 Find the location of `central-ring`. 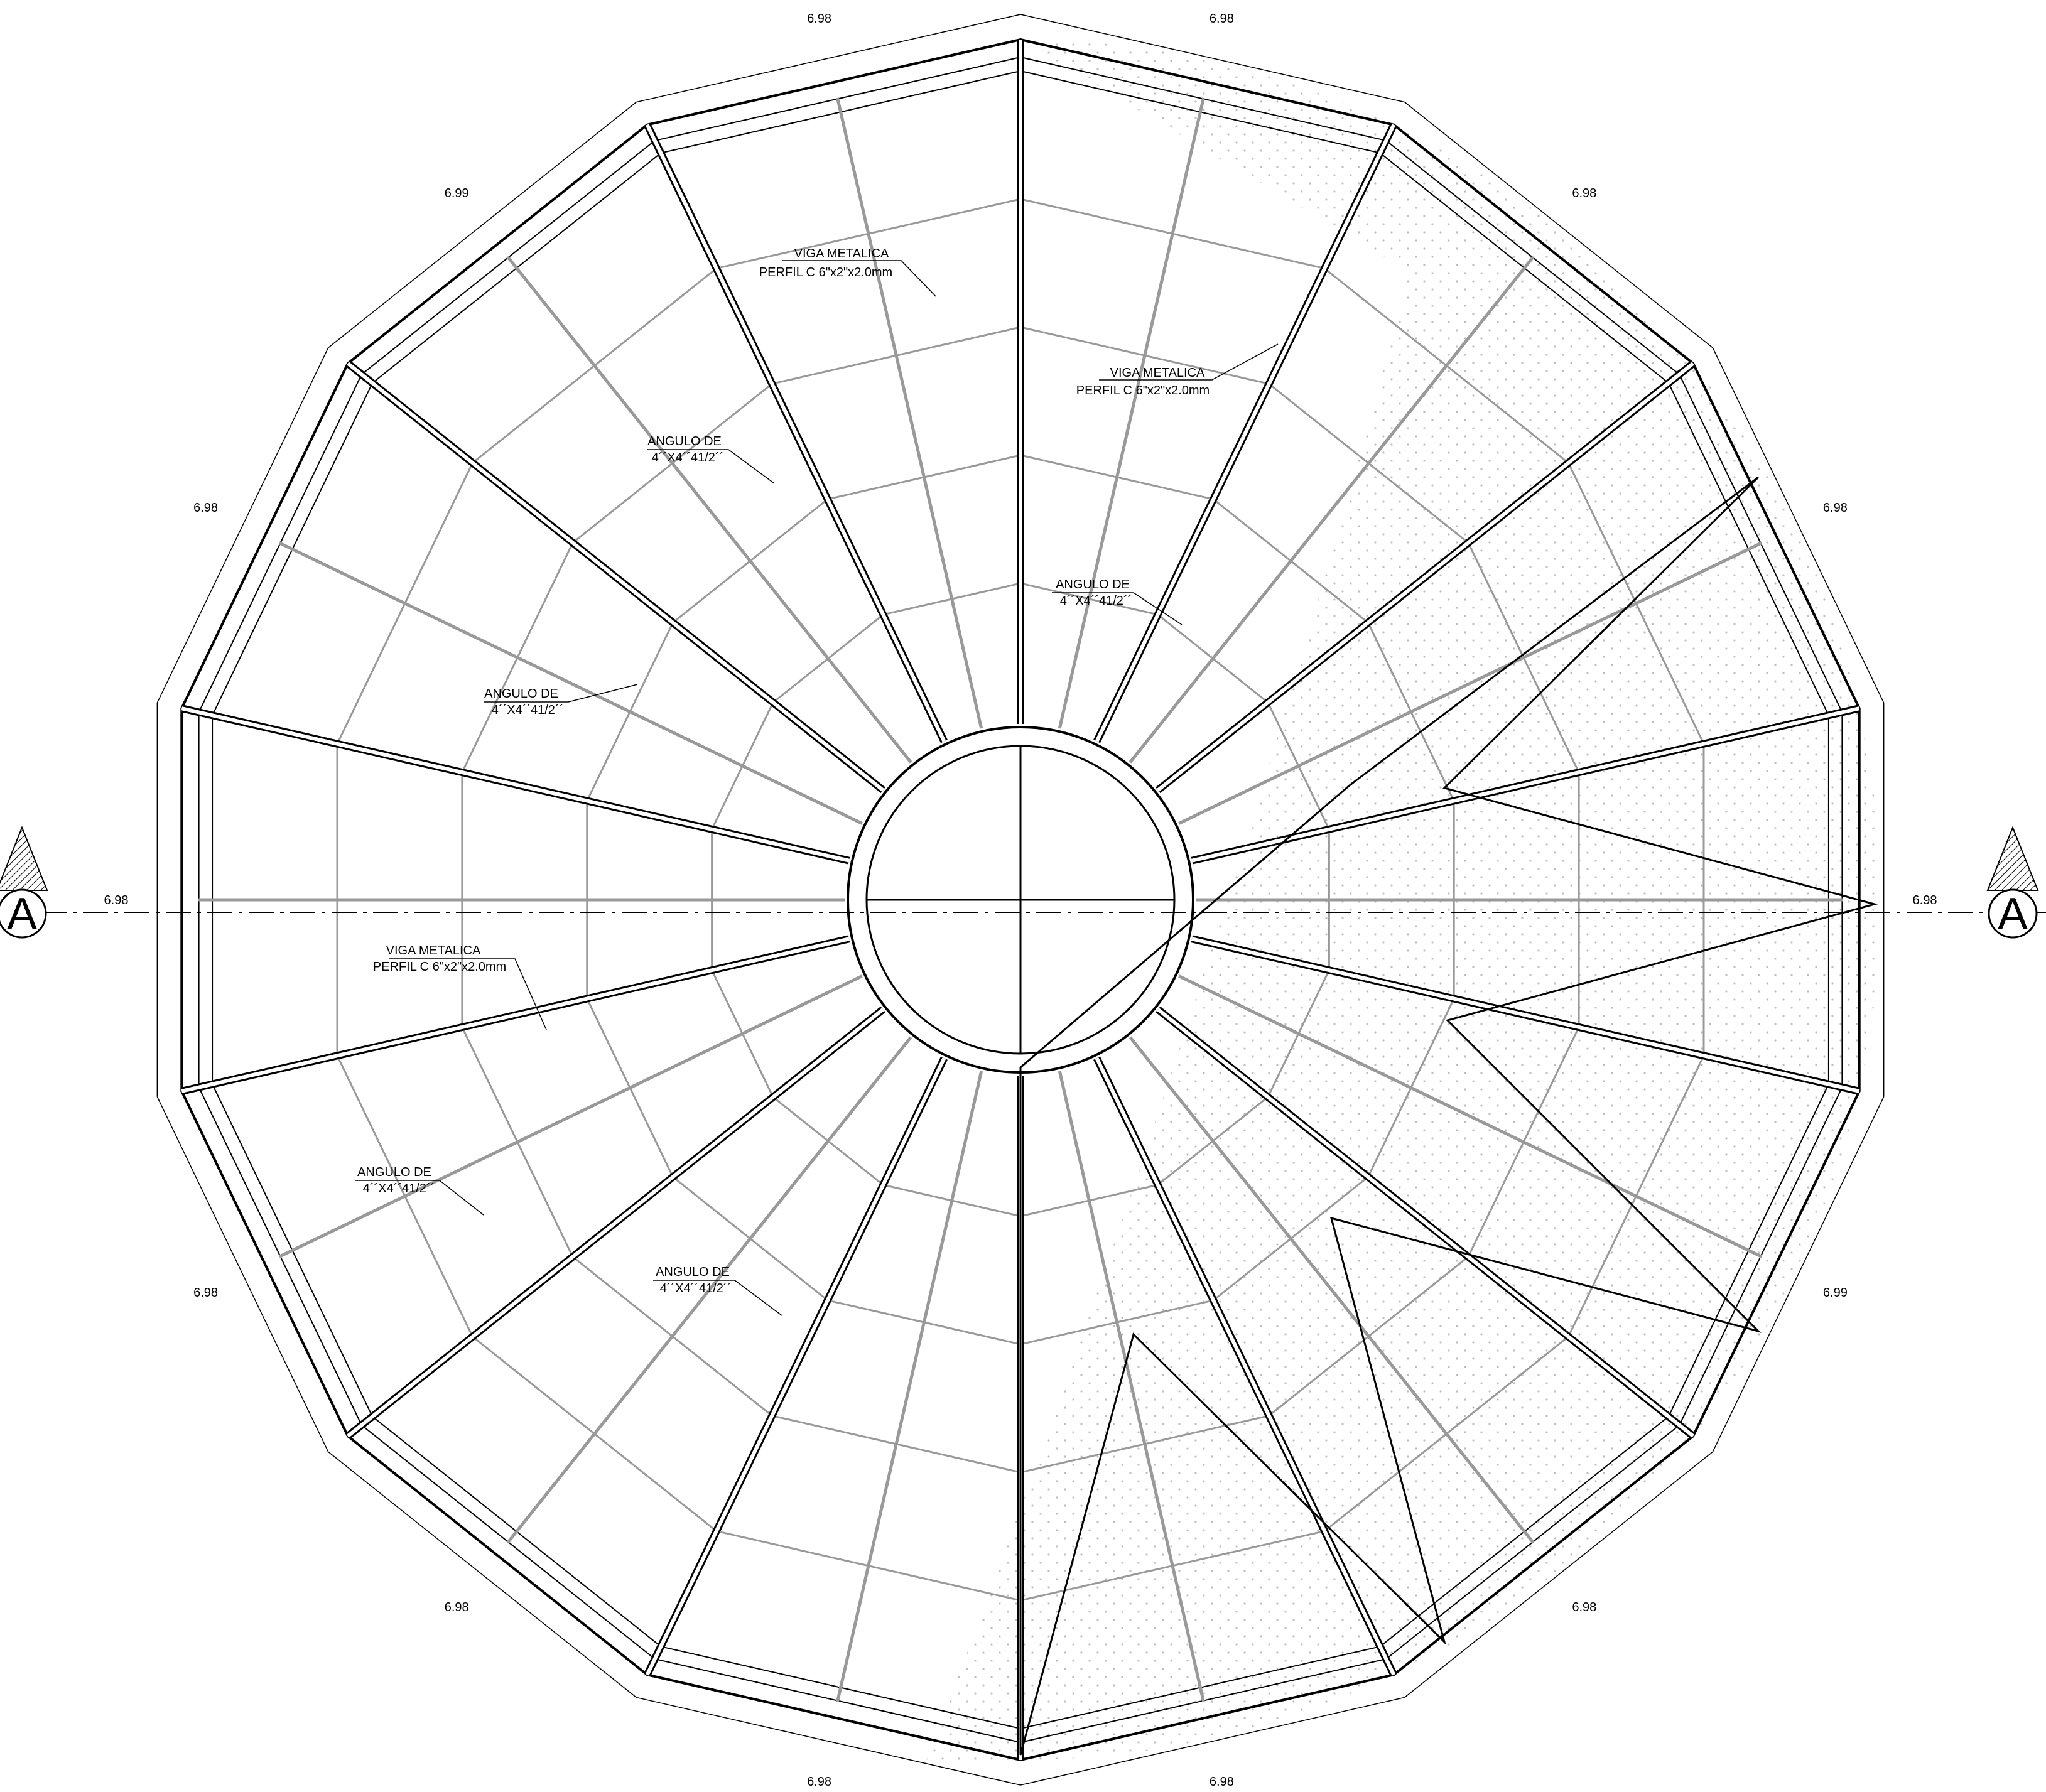

central-ring is located at coordinates (1020, 900).